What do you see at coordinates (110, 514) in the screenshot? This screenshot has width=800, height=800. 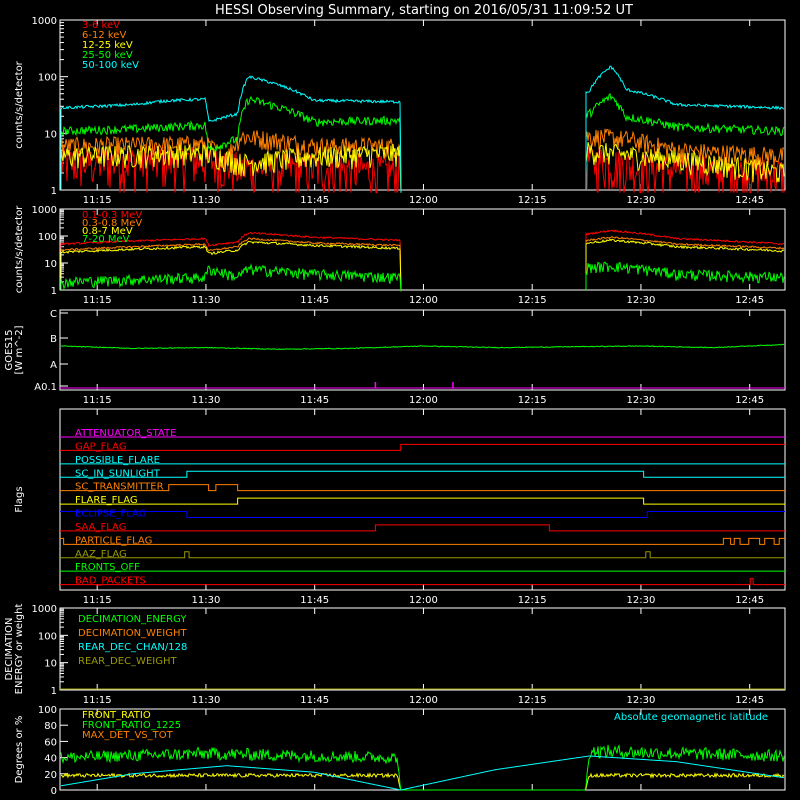 I see `flag-label: ECLIPSE_FLAG` at bounding box center [110, 514].